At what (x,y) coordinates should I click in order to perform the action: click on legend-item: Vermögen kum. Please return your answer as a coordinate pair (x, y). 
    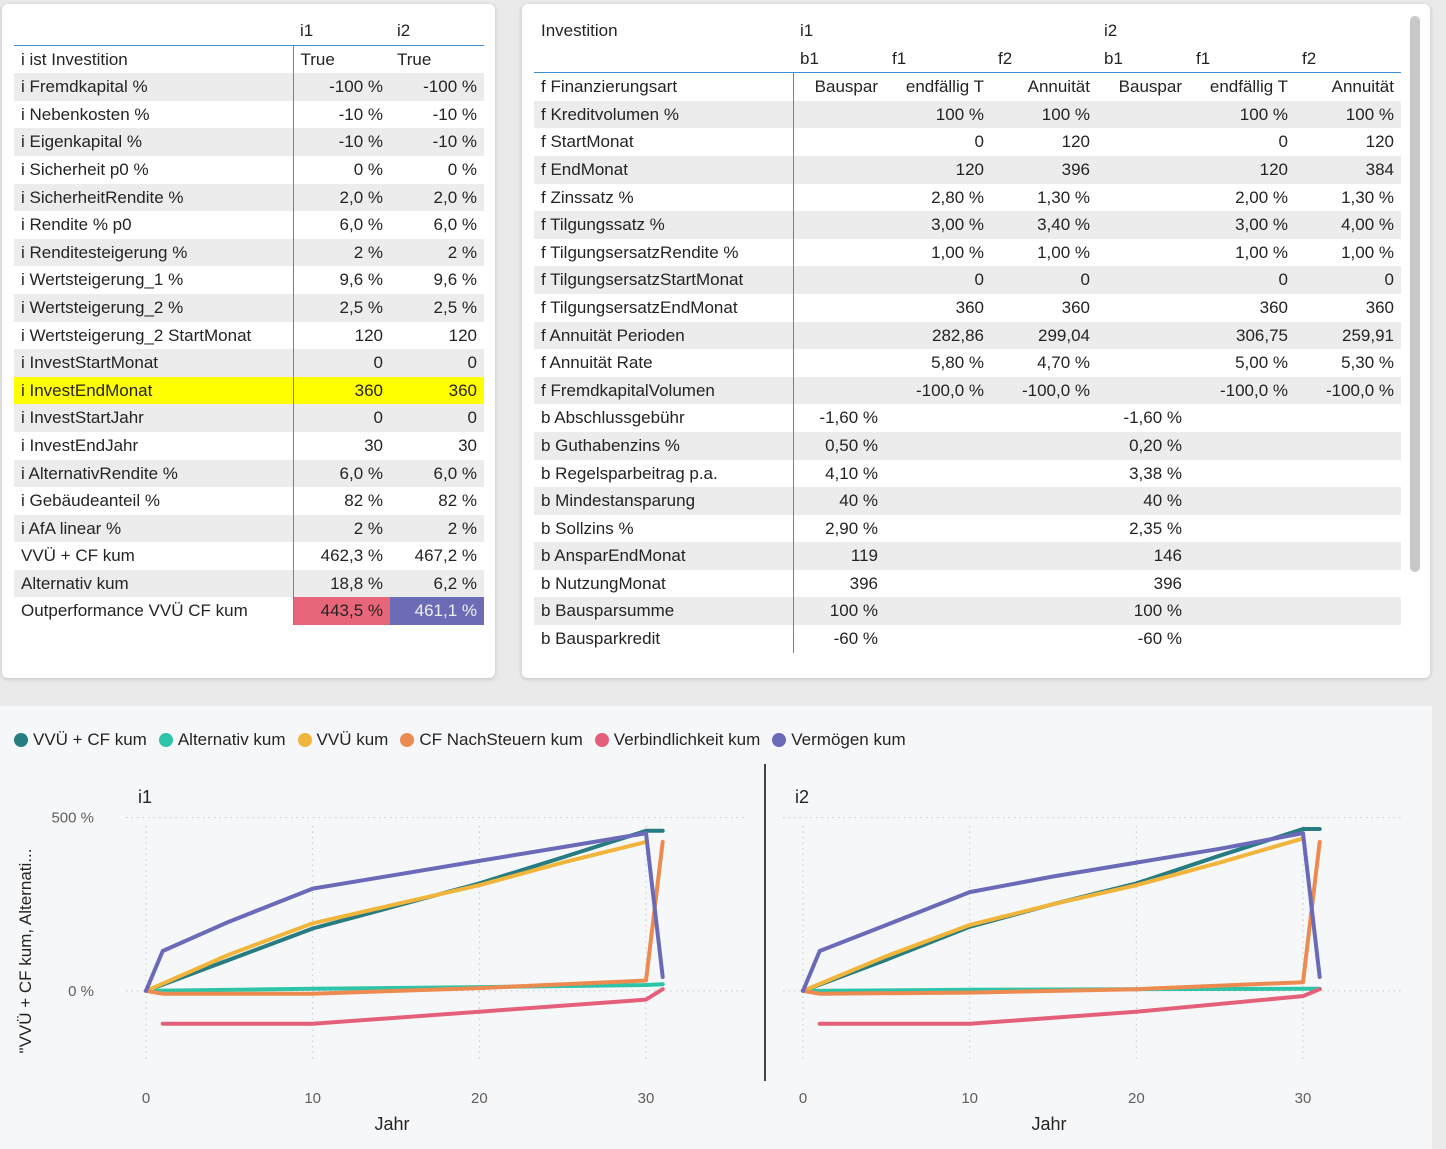
    Looking at the image, I should click on (839, 740).